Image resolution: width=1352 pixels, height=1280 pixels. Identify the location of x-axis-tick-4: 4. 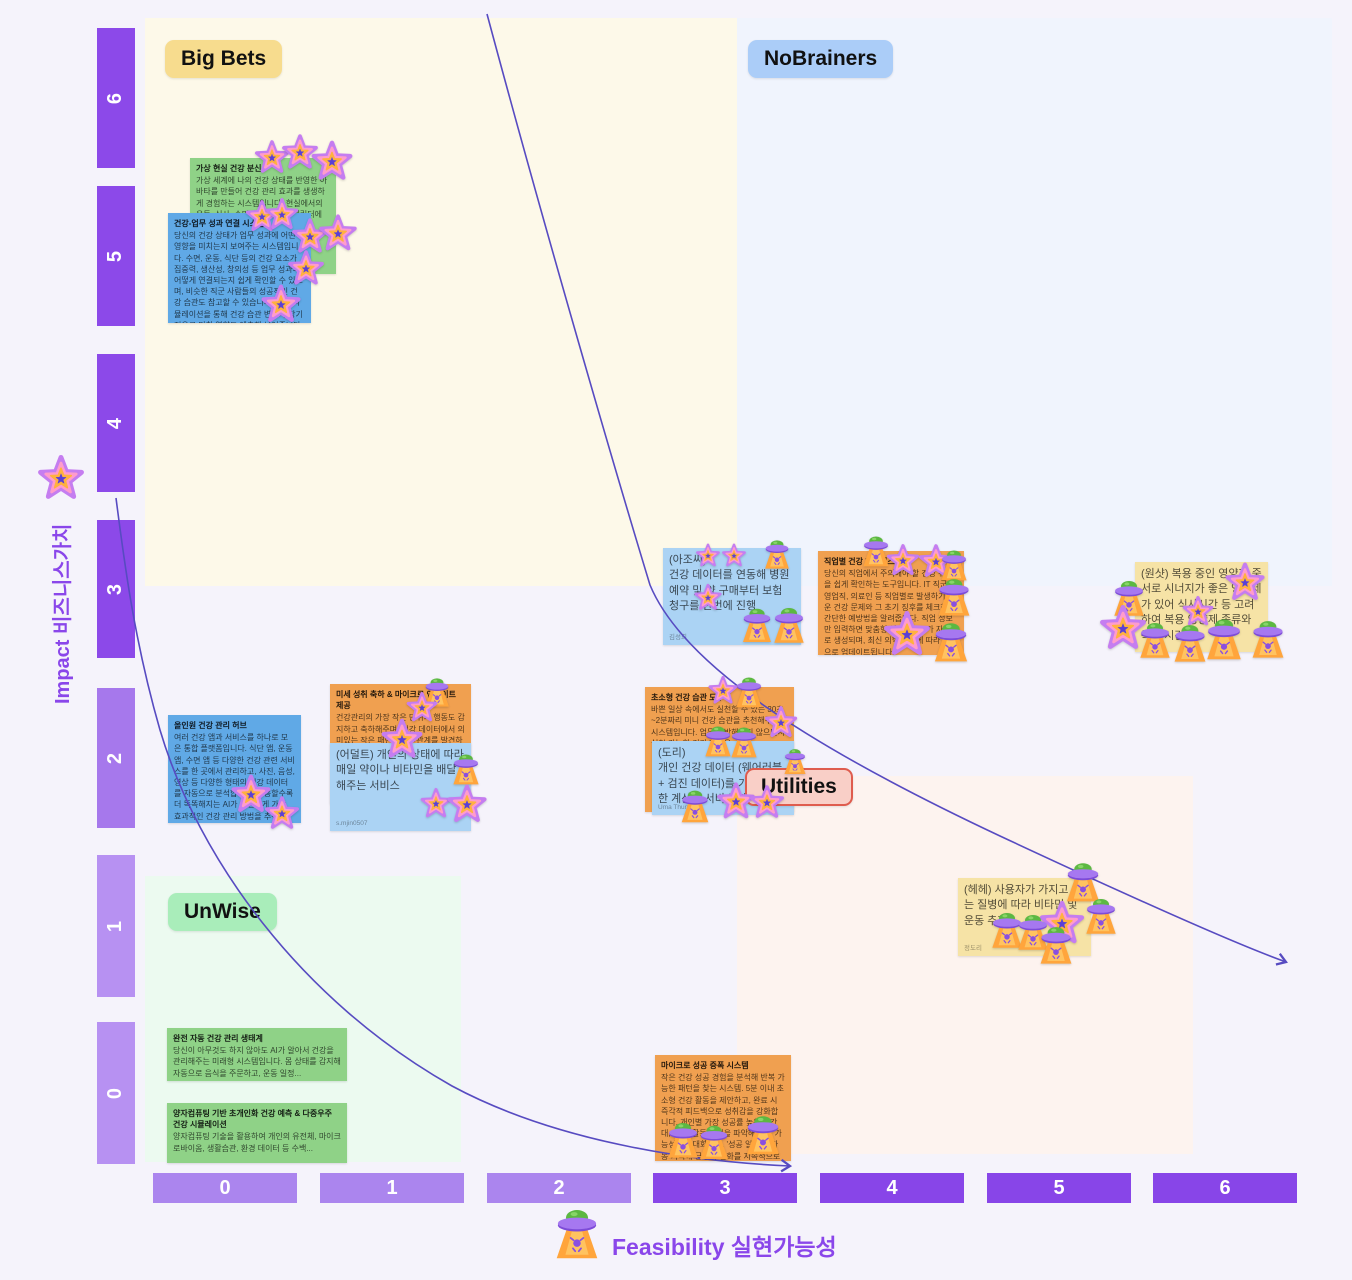
(892, 1188).